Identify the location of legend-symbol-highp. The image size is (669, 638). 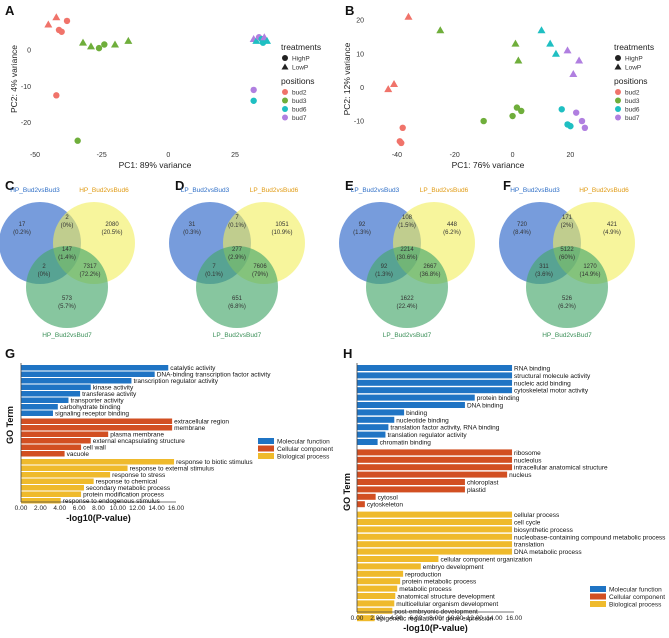
(285, 58).